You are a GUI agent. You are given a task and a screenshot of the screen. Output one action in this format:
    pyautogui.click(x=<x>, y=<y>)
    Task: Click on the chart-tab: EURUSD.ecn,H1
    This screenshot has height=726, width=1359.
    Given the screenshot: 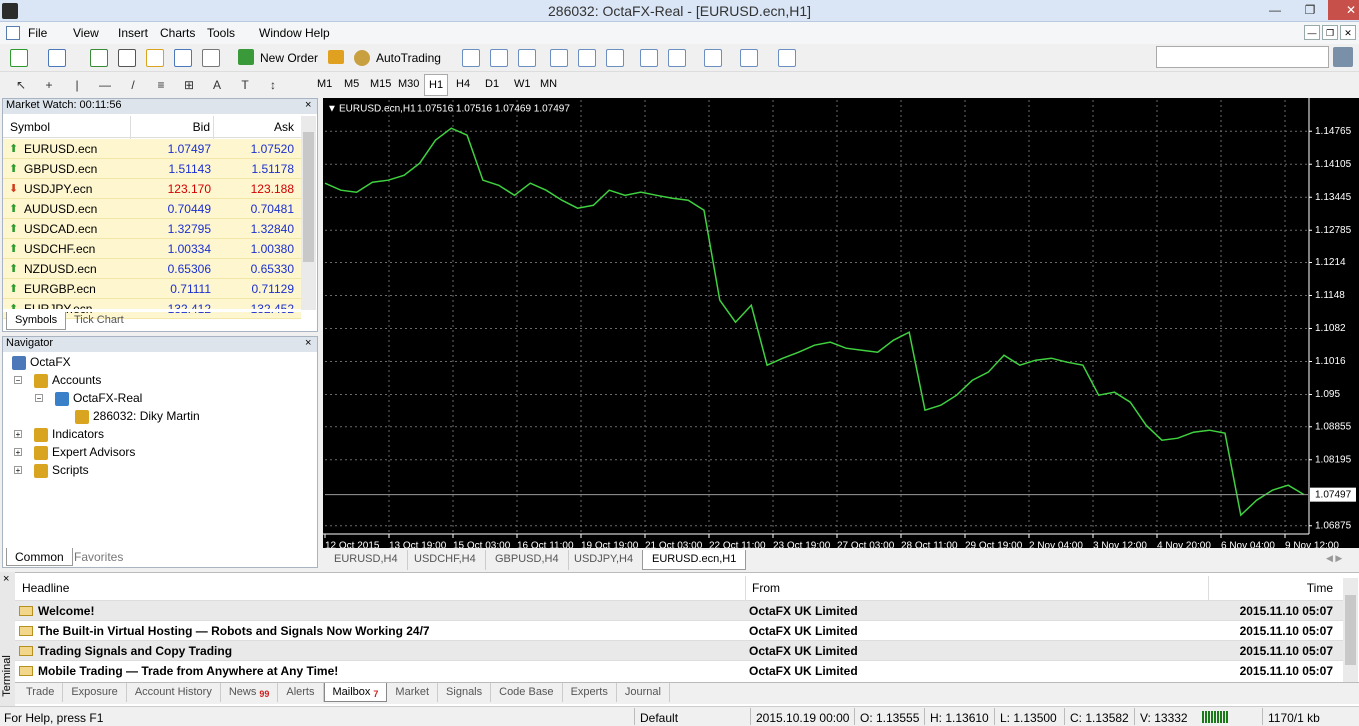 What is the action you would take?
    pyautogui.click(x=694, y=560)
    